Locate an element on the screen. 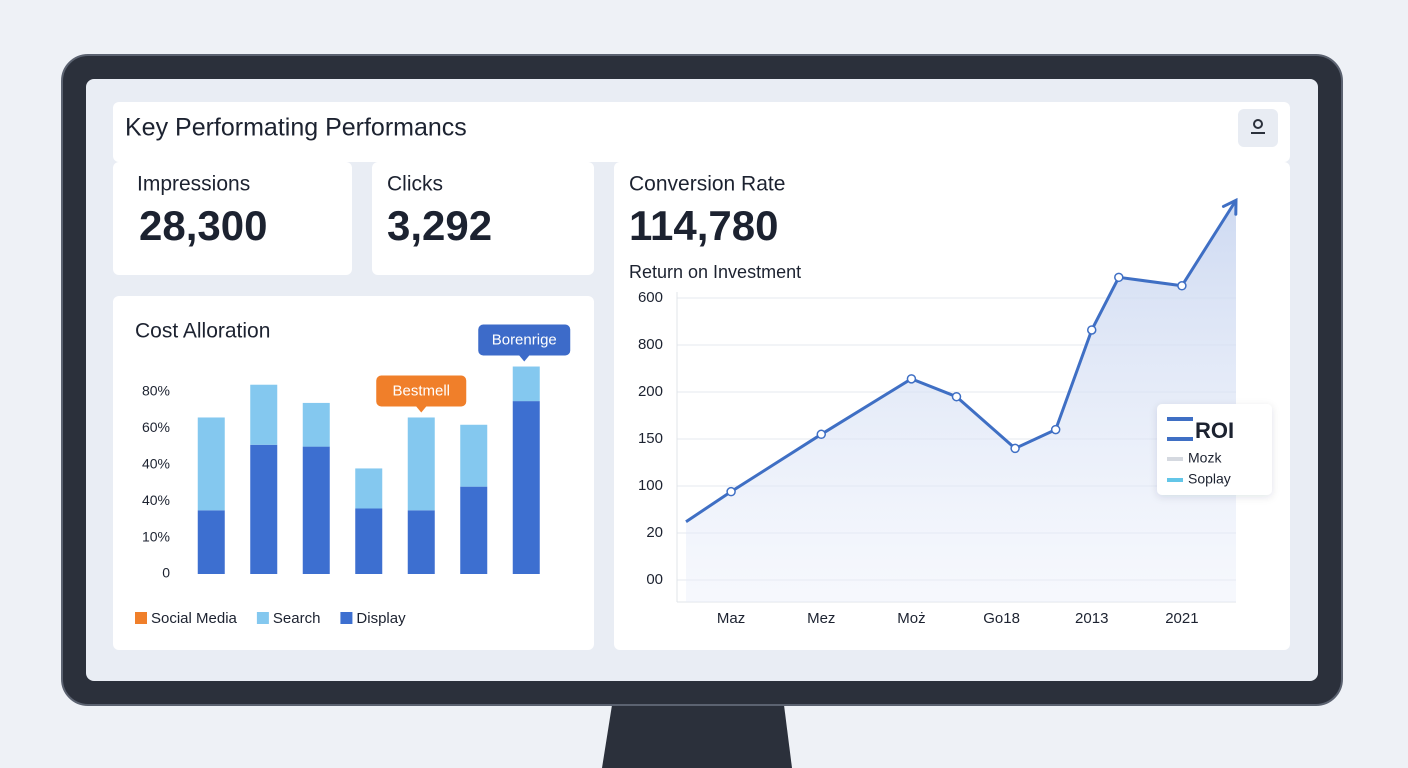  kpi-value: 3,292 is located at coordinates (439, 225).